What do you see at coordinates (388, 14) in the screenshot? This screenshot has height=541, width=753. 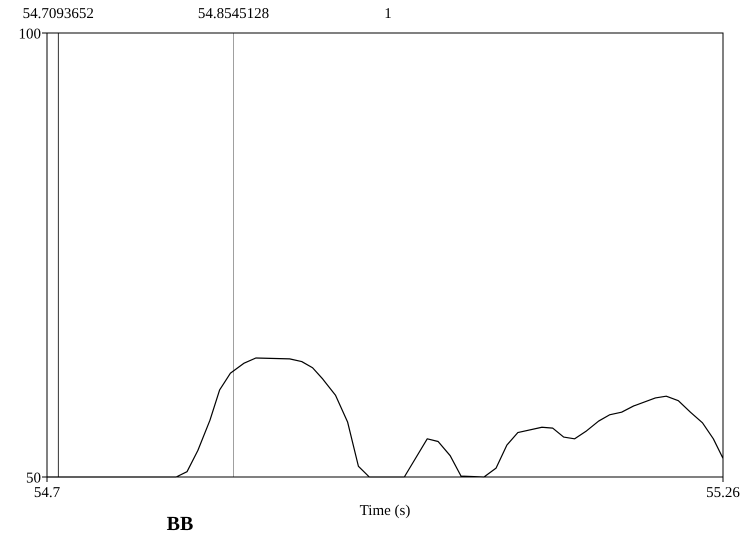 I see `text: 1` at bounding box center [388, 14].